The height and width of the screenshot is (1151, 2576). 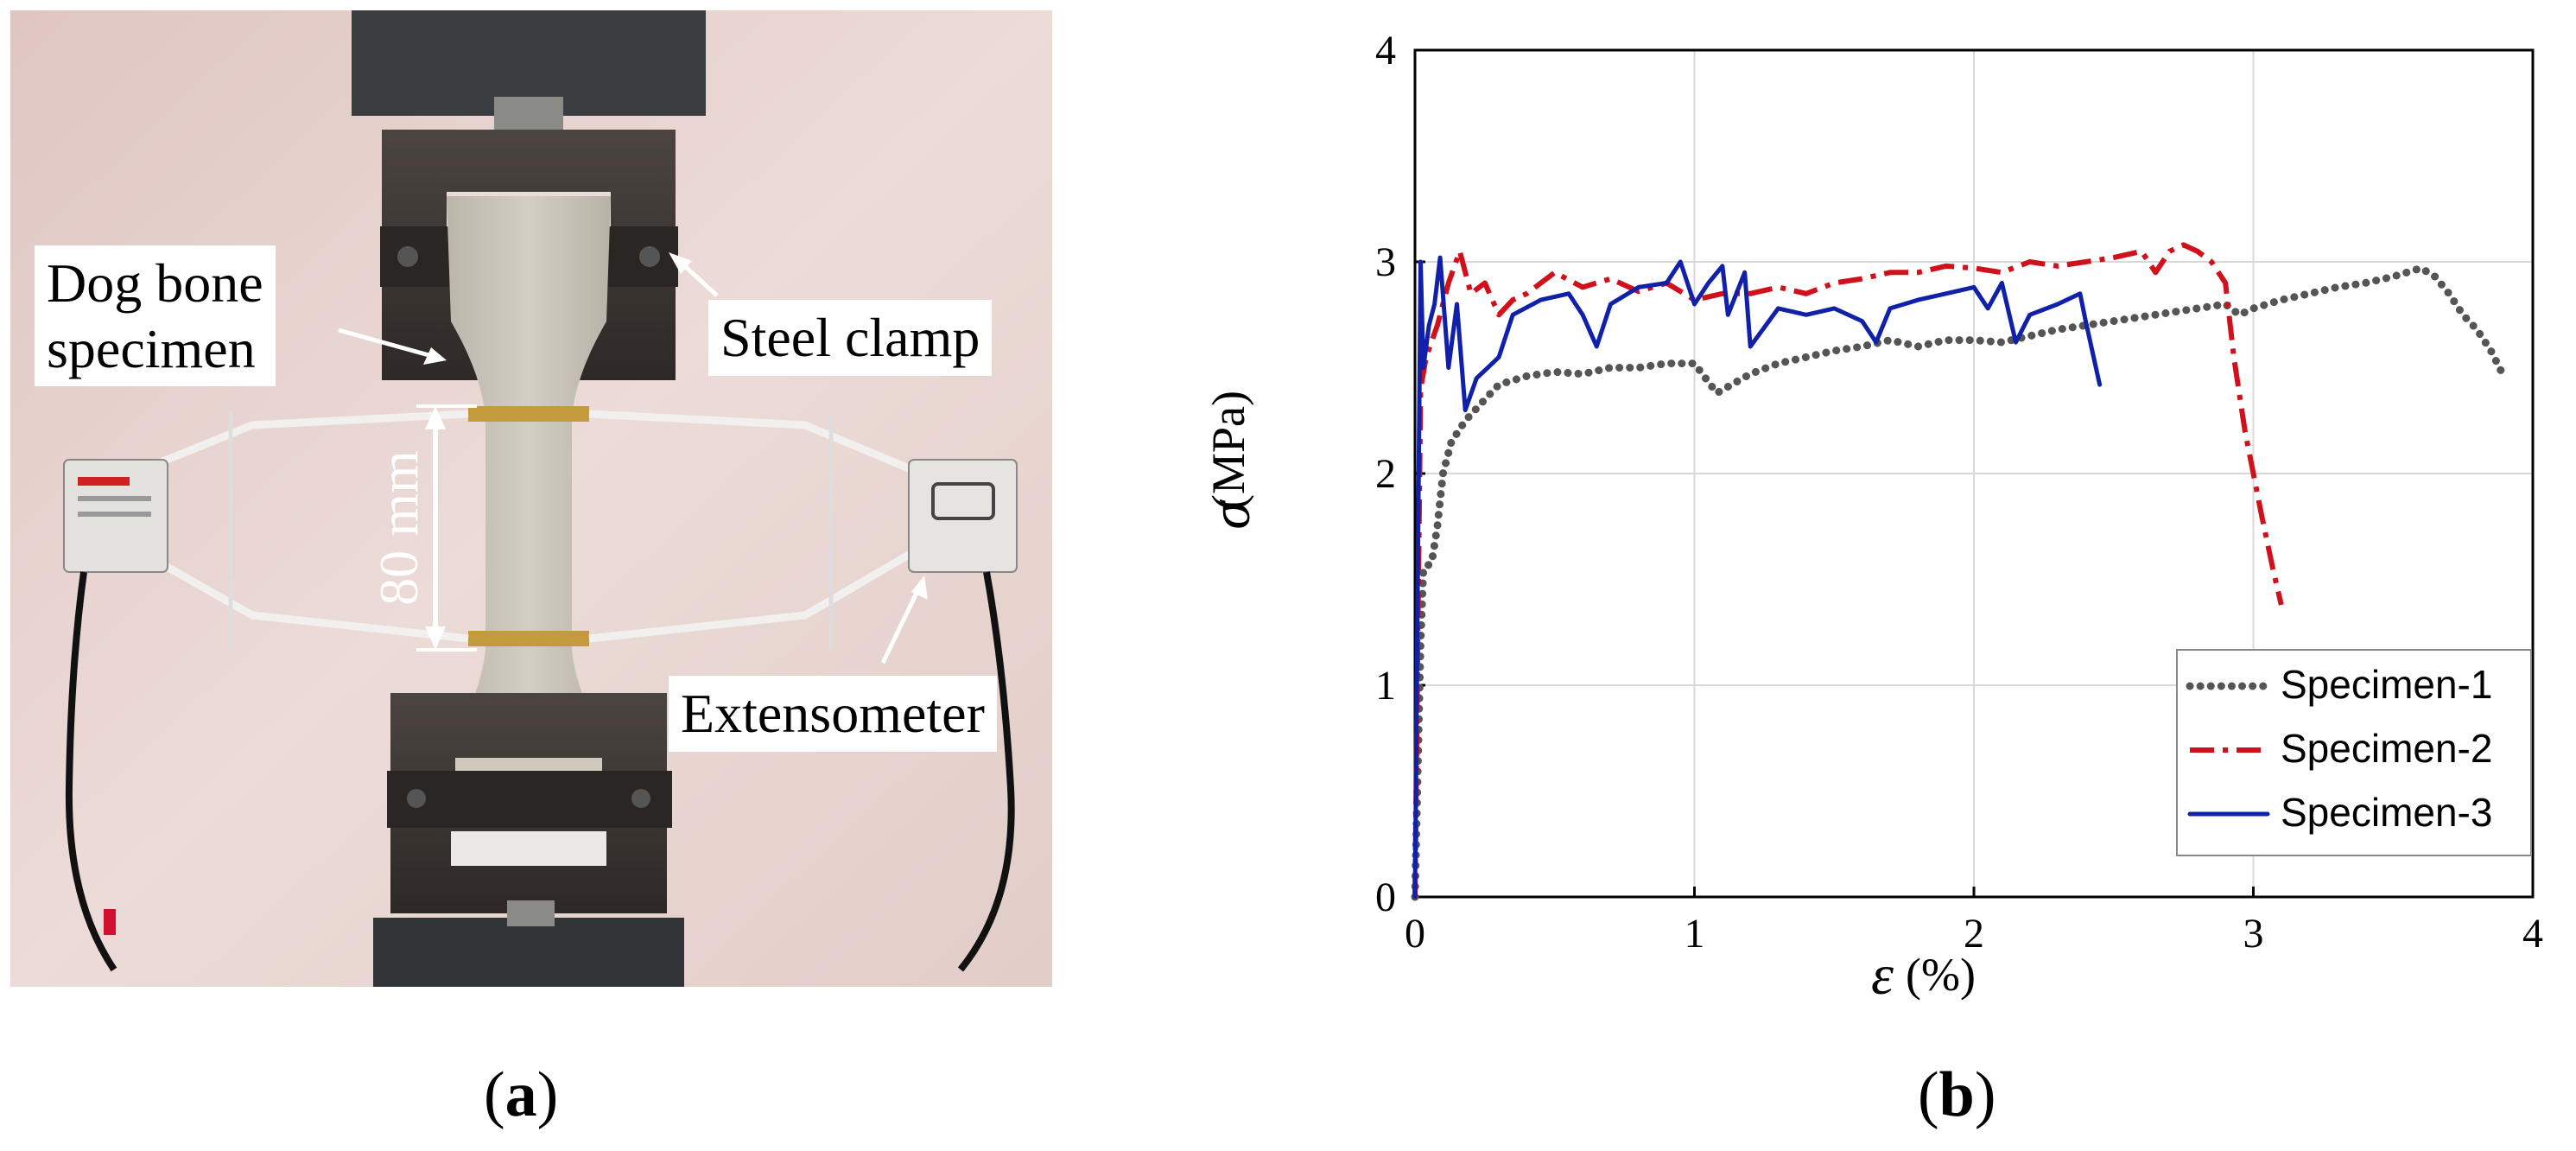 What do you see at coordinates (446, 528) in the screenshot?
I see `gauge-length-arrow` at bounding box center [446, 528].